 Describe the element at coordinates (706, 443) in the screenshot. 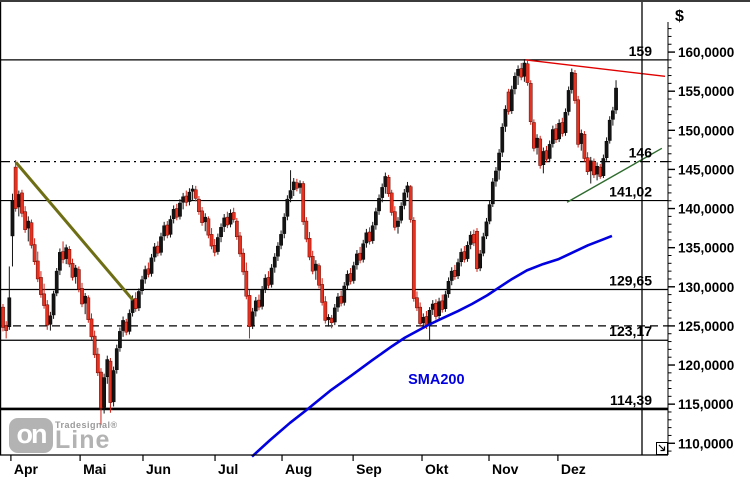

I see `y-tick-label-110: 110,0000` at that location.